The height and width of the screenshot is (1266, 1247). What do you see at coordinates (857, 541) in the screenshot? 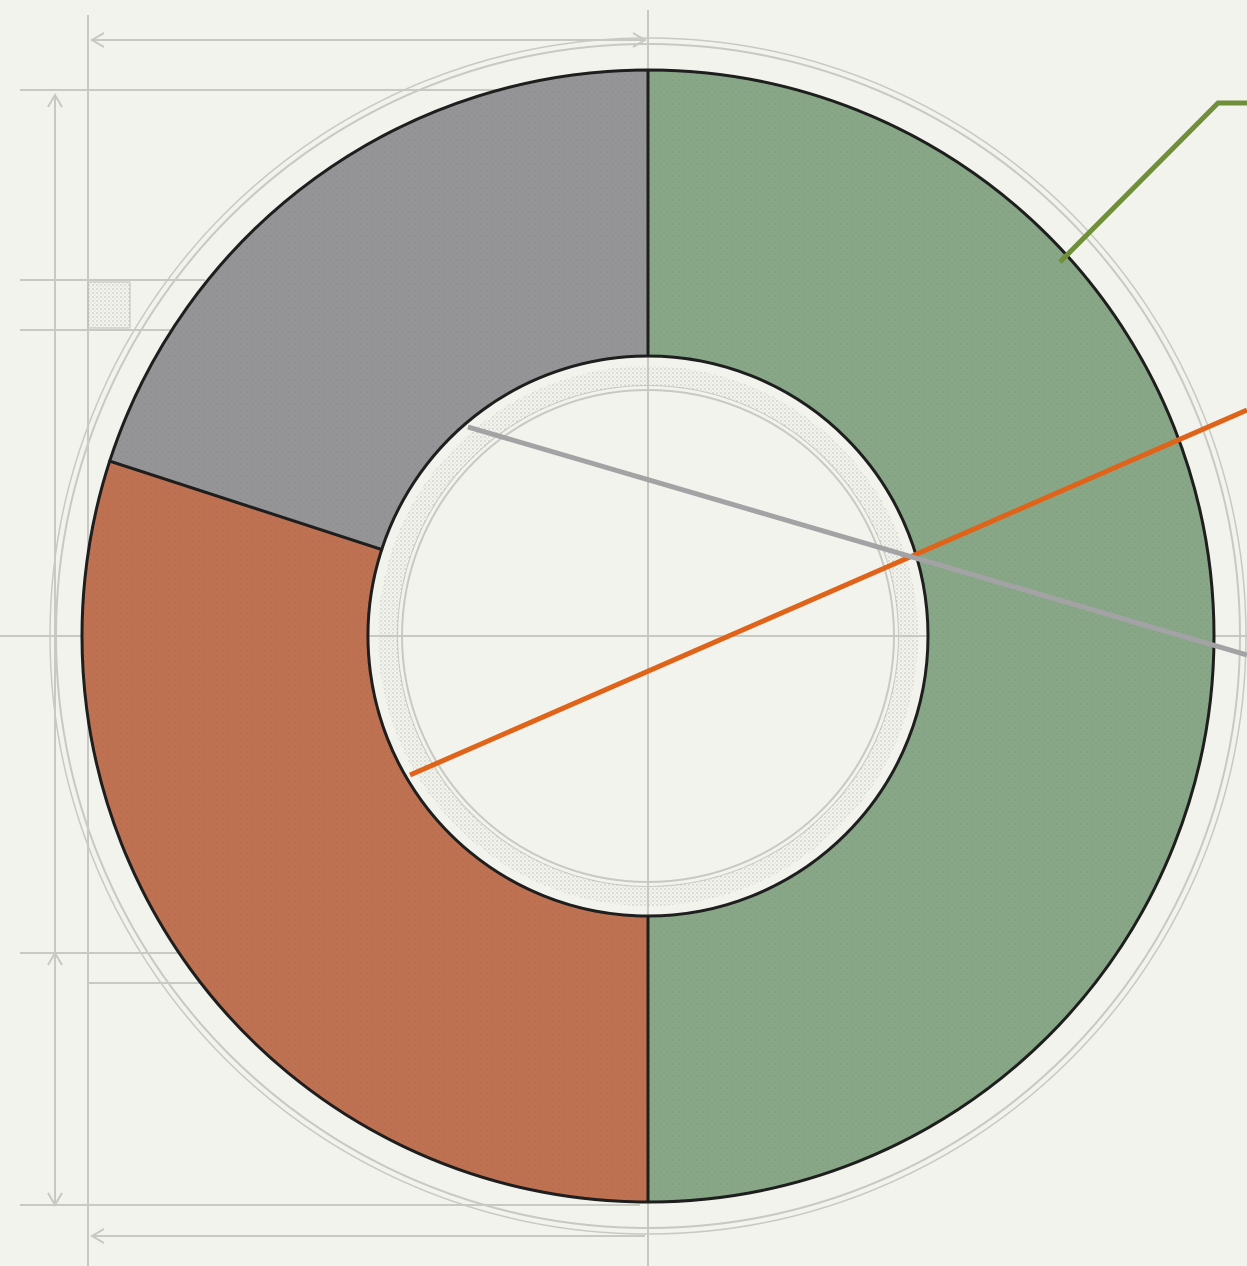
I see `leader-line-gray` at bounding box center [857, 541].